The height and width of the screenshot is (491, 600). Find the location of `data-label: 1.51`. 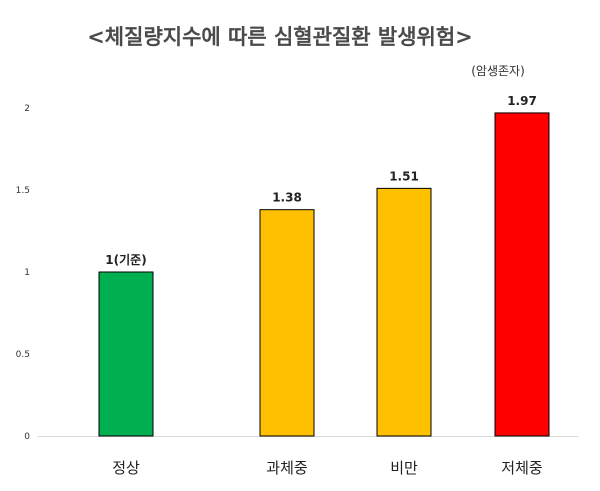

data-label: 1.51 is located at coordinates (404, 176).